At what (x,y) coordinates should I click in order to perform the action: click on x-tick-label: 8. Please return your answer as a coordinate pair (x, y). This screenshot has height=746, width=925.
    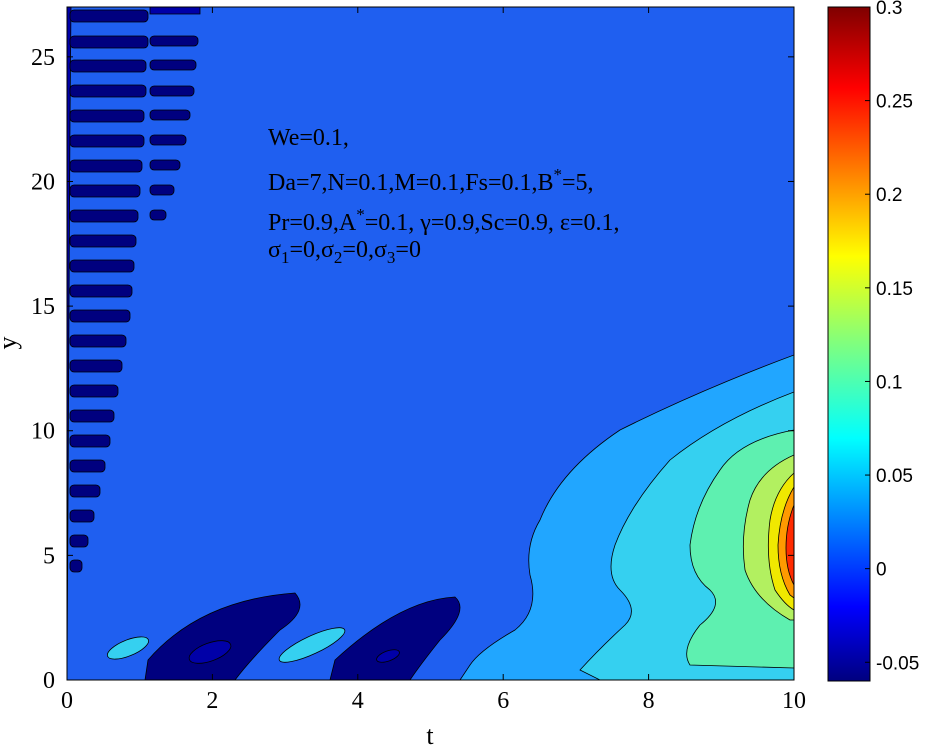
    Looking at the image, I should click on (649, 701).